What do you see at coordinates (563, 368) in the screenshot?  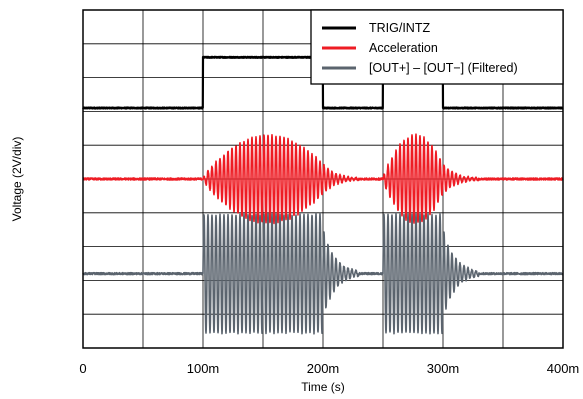 I see `x-tick-label: 400m` at bounding box center [563, 368].